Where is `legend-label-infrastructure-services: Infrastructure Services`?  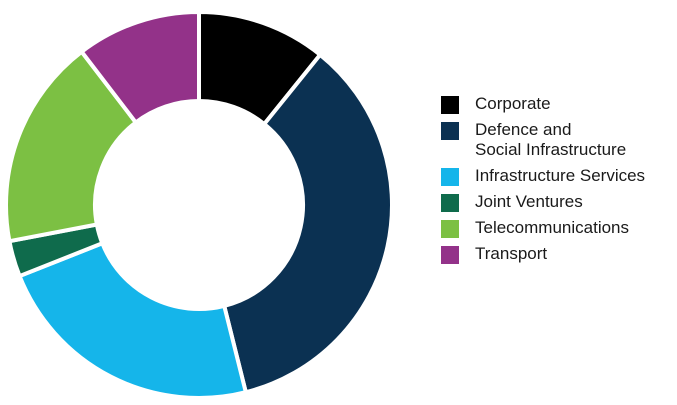 legend-label-infrastructure-services: Infrastructure Services is located at coordinates (560, 175).